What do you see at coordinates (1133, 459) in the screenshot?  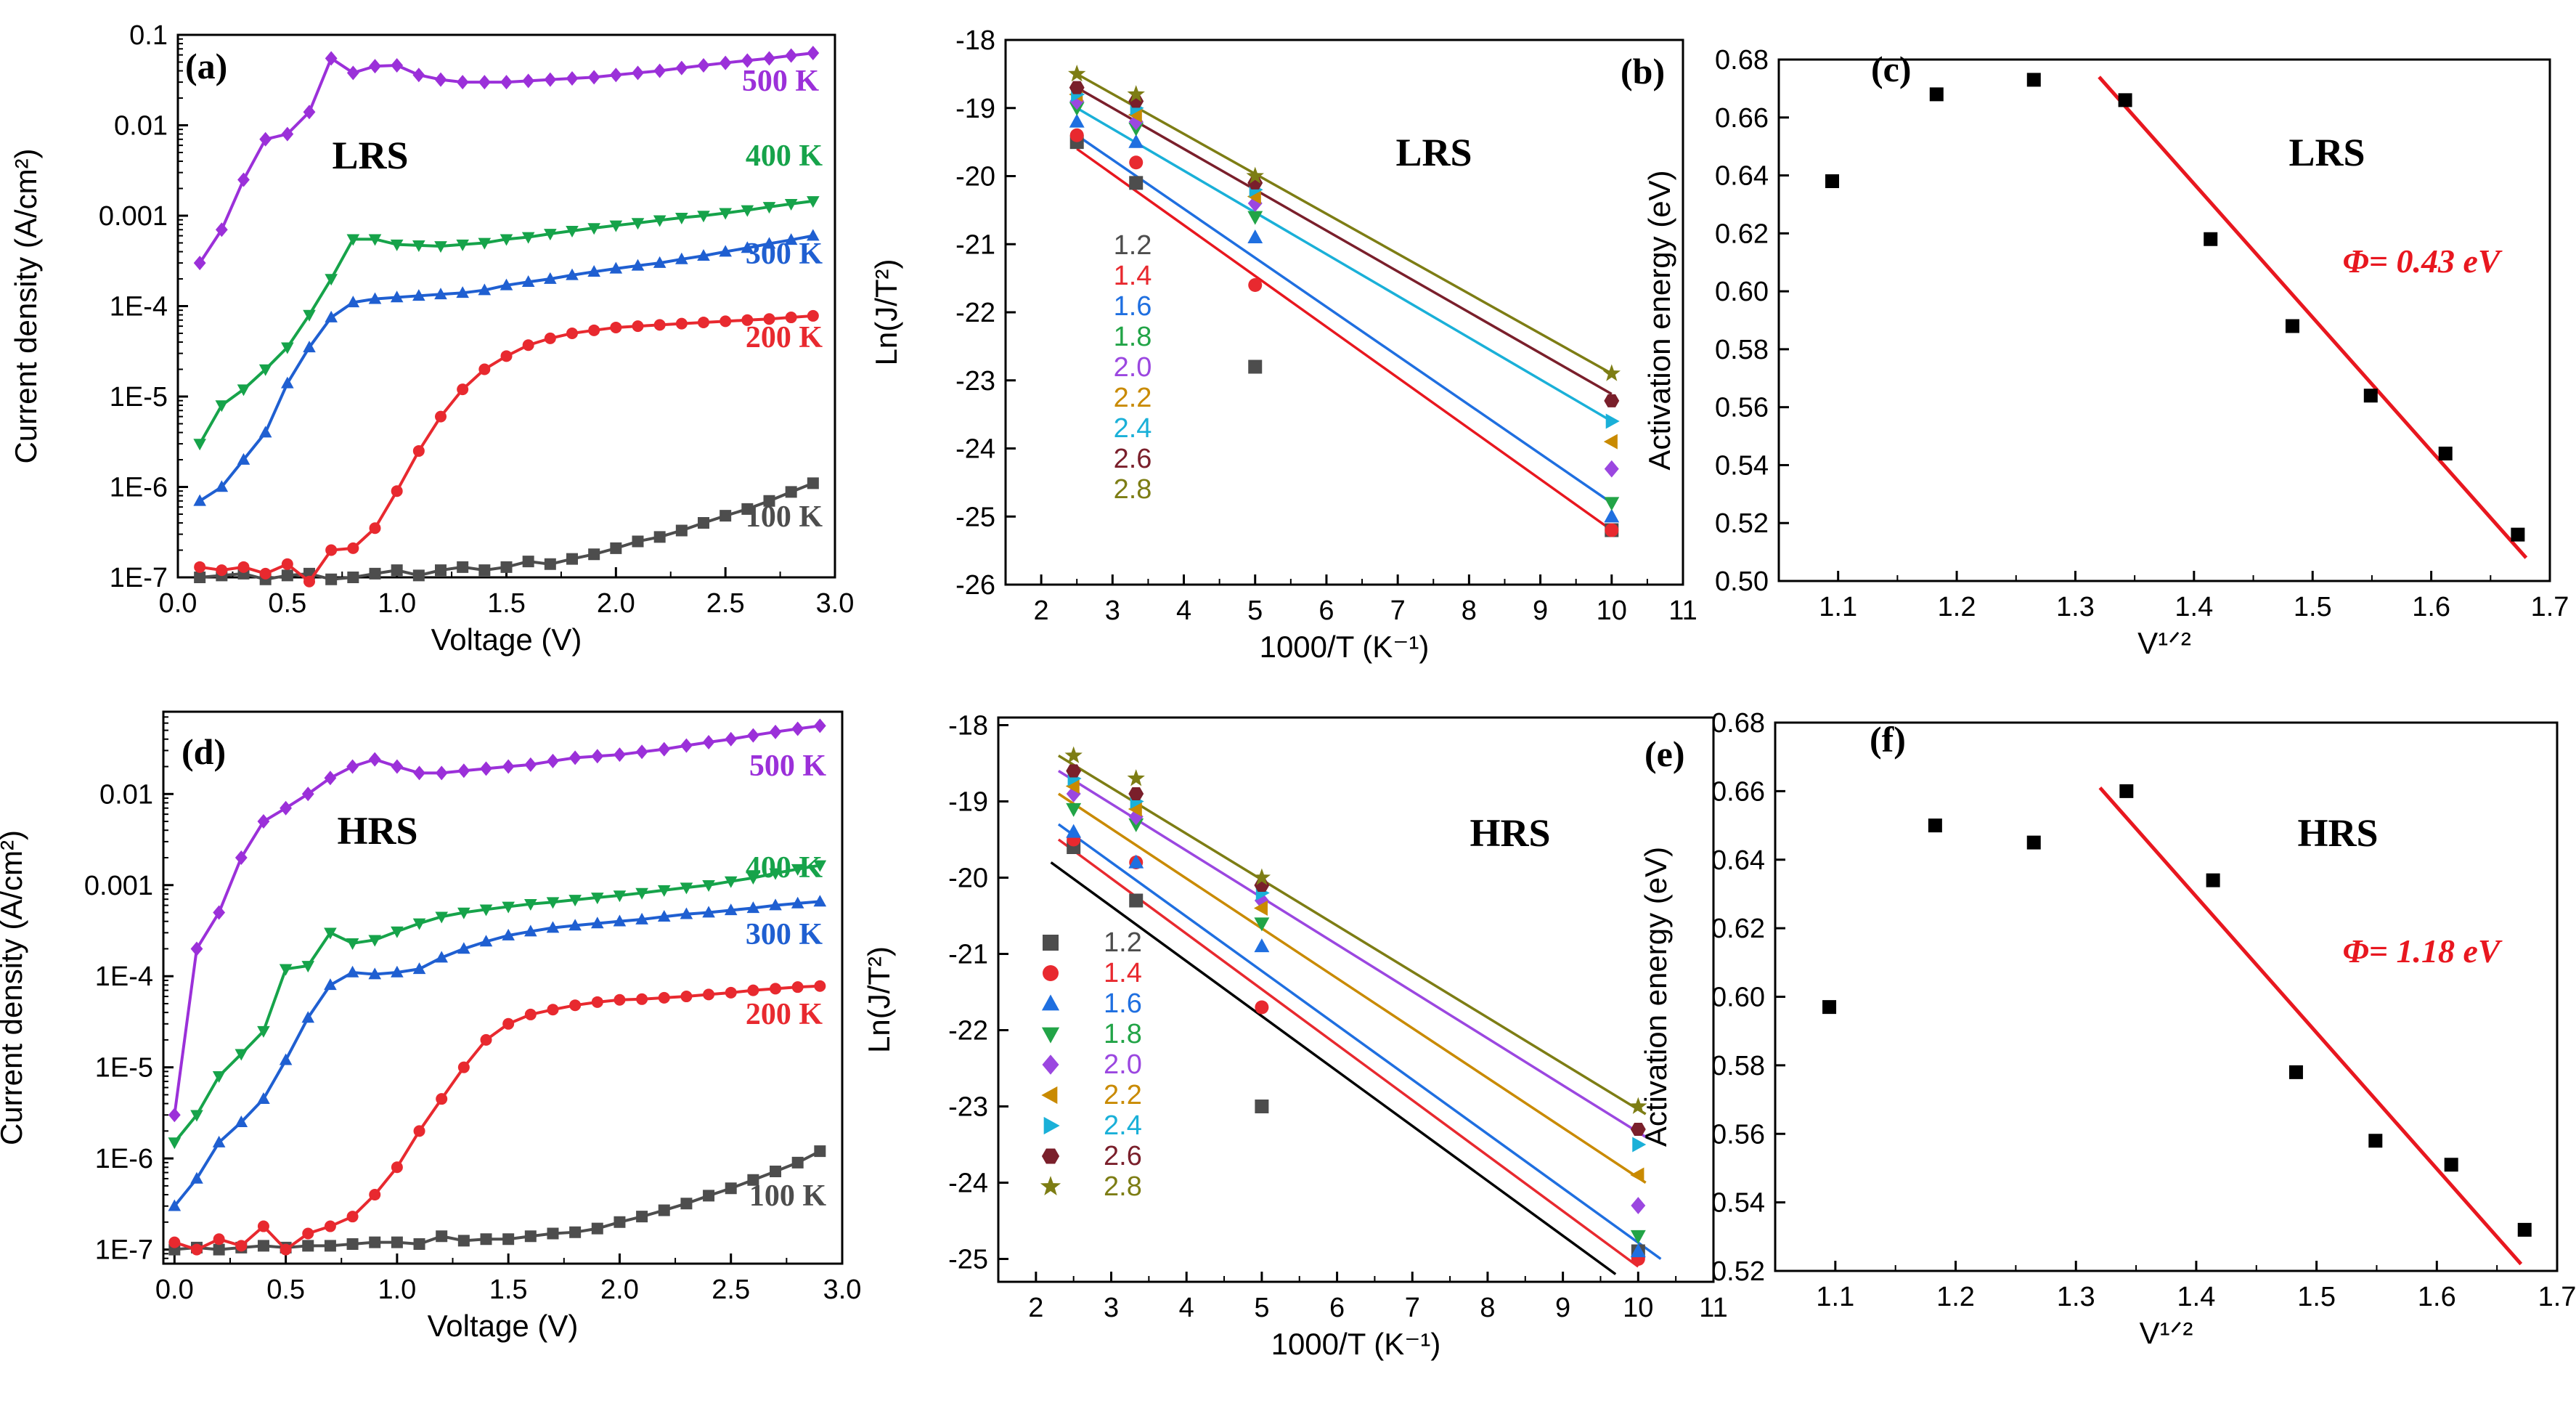 I see `legend-label: 2.6` at bounding box center [1133, 459].